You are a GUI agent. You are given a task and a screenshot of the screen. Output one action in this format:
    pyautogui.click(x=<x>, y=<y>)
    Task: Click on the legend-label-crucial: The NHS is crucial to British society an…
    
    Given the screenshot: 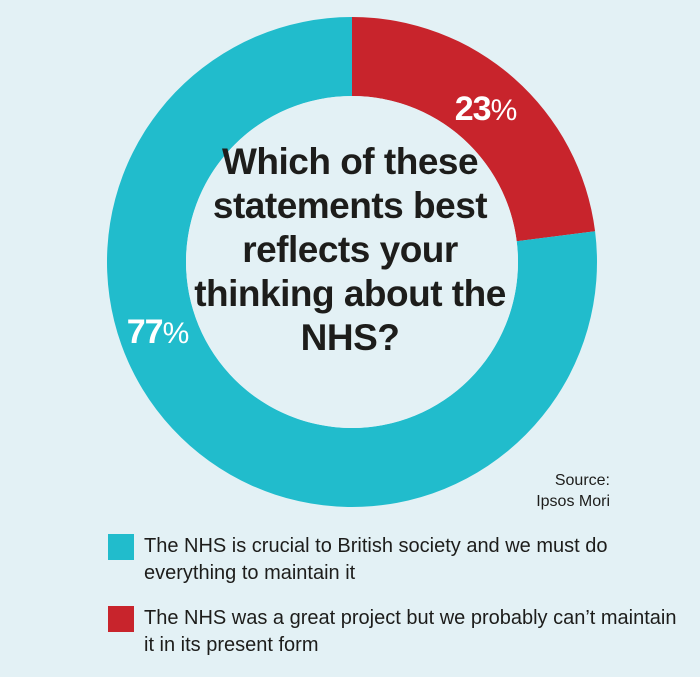 What is the action you would take?
    pyautogui.click(x=376, y=559)
    